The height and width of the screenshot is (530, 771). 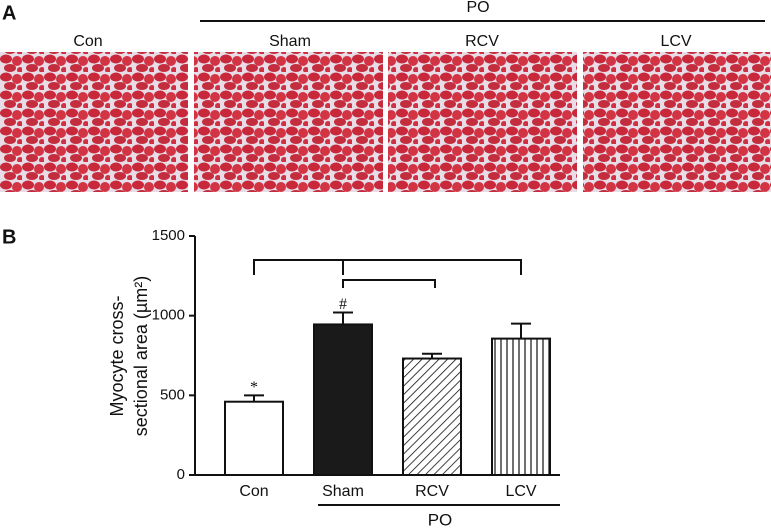 I want to click on y-axis-label: sectional area (µm²), so click(x=141, y=356).